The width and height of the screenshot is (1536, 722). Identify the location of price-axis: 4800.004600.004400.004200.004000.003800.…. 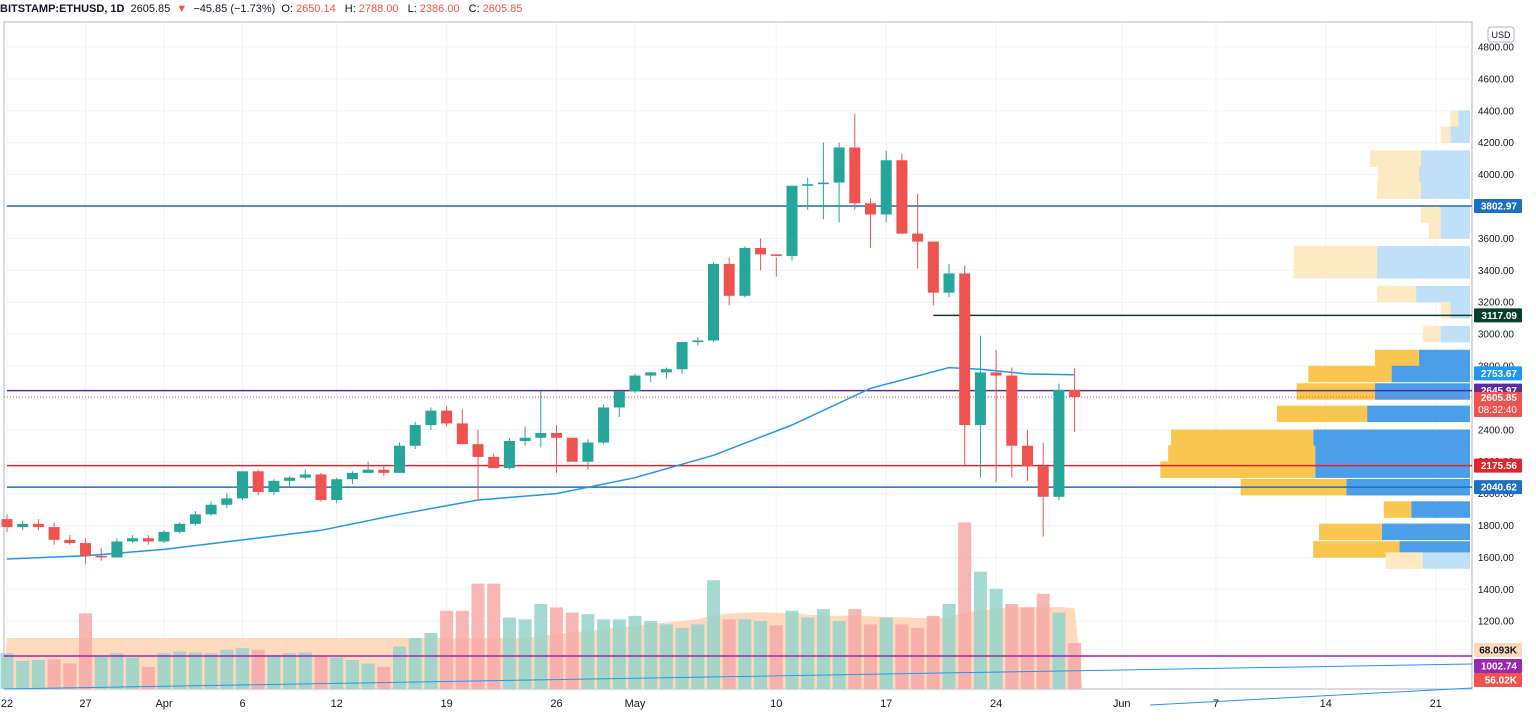
(1496, 335).